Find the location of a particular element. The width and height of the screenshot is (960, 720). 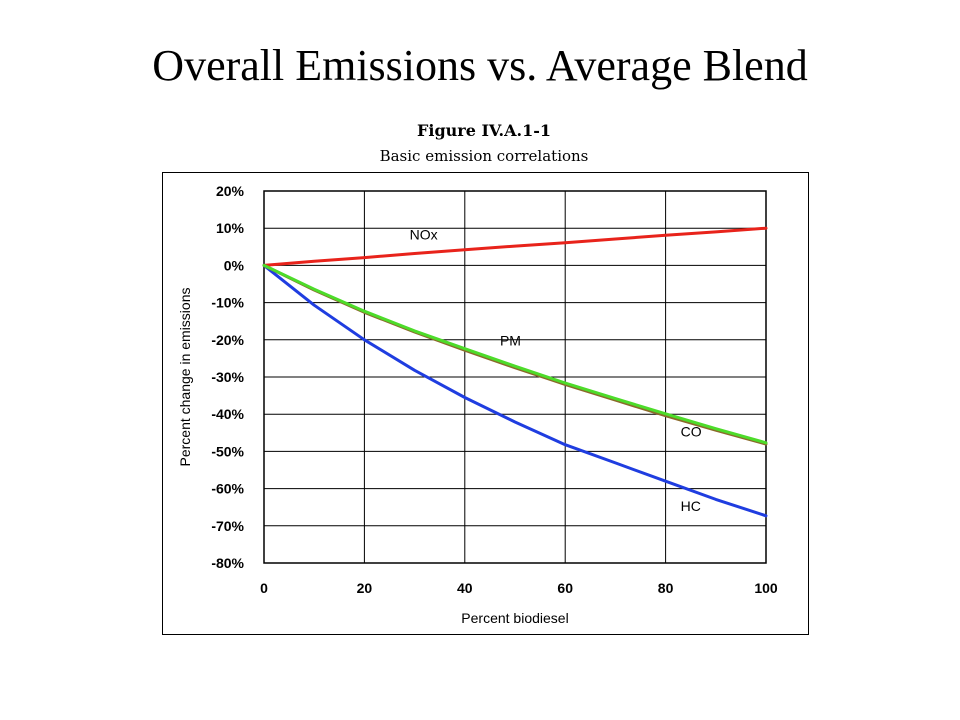

series-label-co: CO is located at coordinates (691, 432).